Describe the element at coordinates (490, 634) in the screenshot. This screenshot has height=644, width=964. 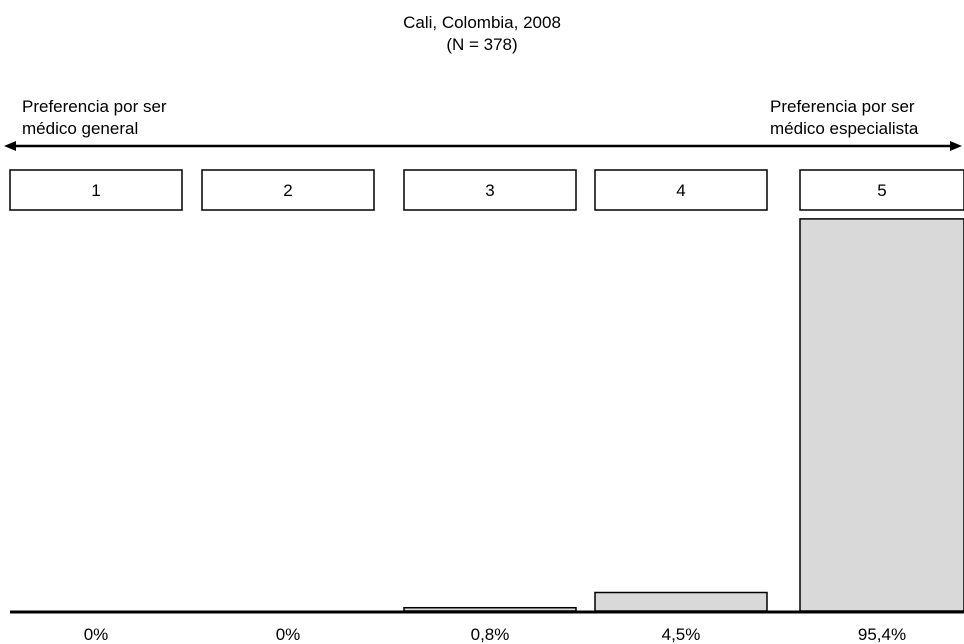
I see `value-label-3: 0,8%` at that location.